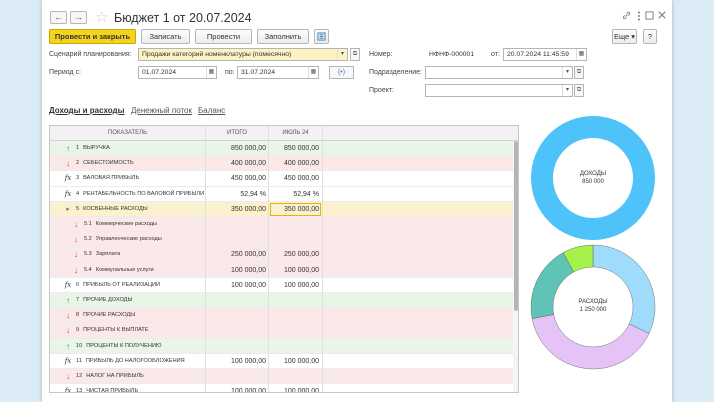  I want to click on row-july-value: 400 000,00, so click(301, 164).